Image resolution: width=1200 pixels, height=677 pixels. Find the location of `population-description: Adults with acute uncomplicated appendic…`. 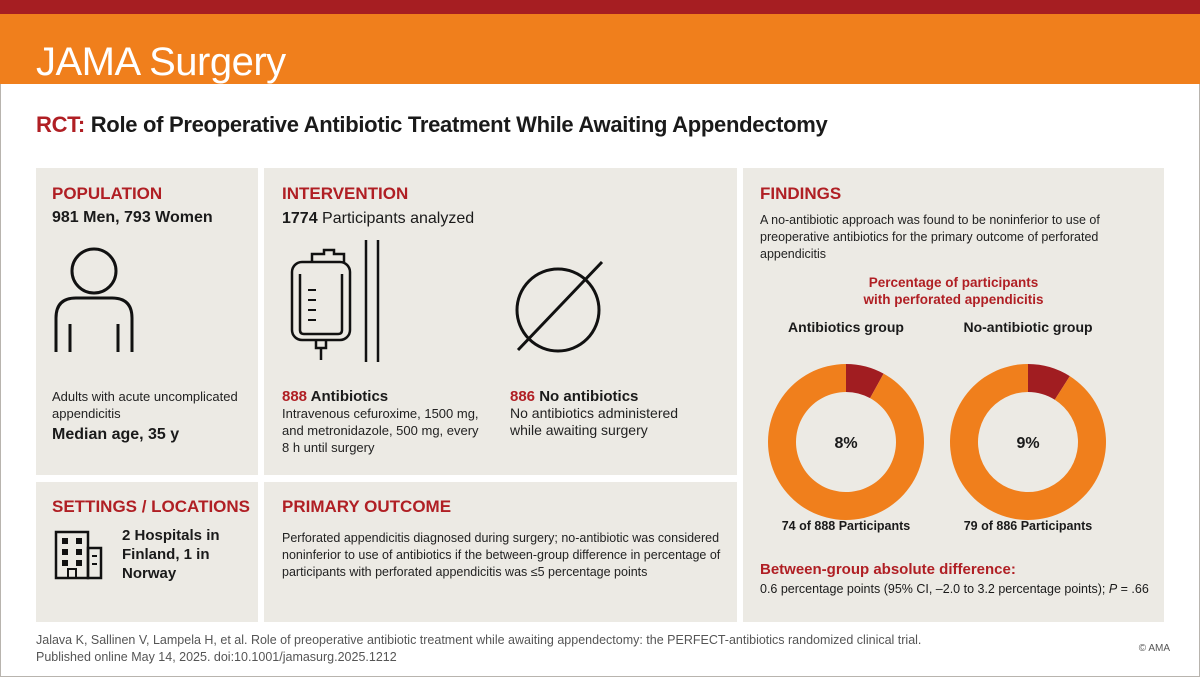

population-description: Adults with acute uncomplicated appendic… is located at coordinates (145, 405).